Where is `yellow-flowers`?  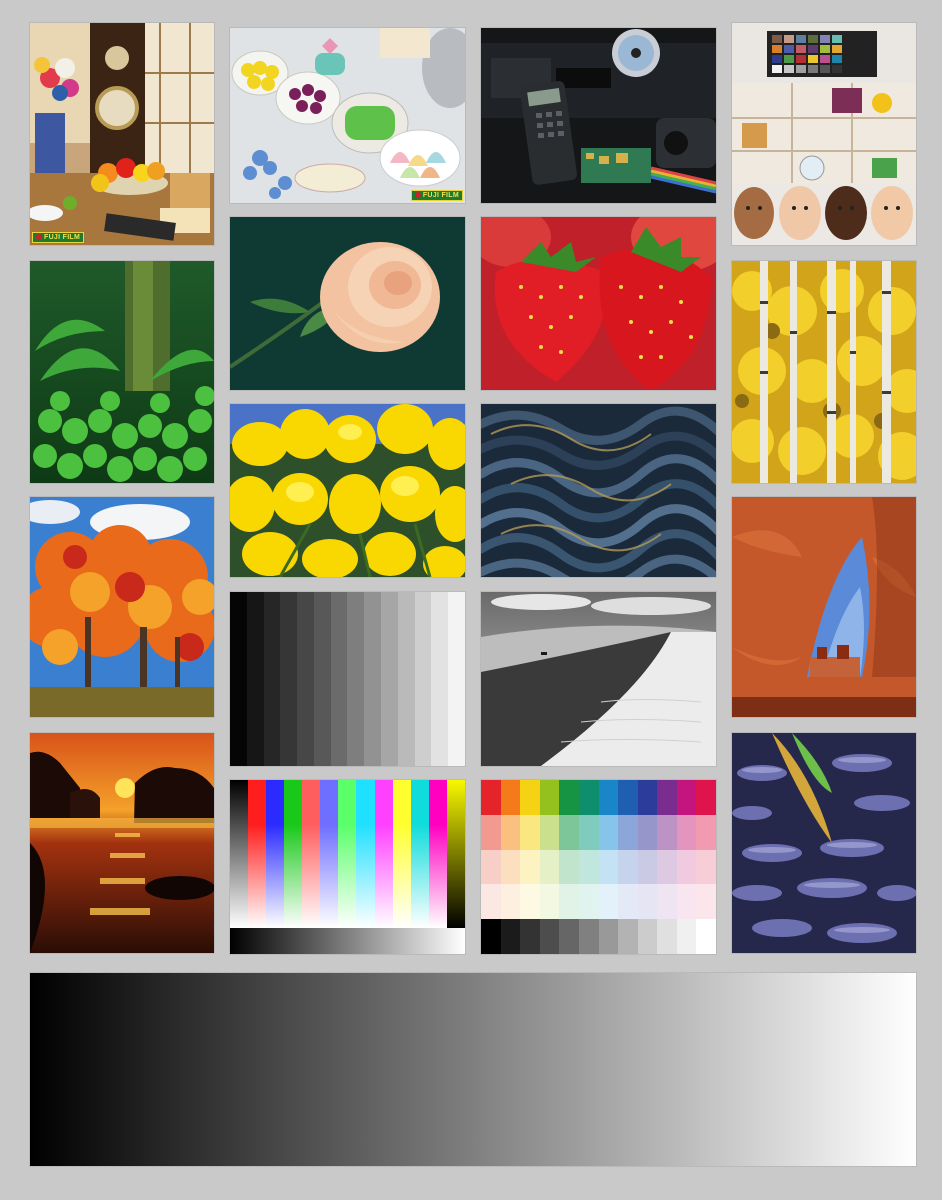 yellow-flowers is located at coordinates (347, 490).